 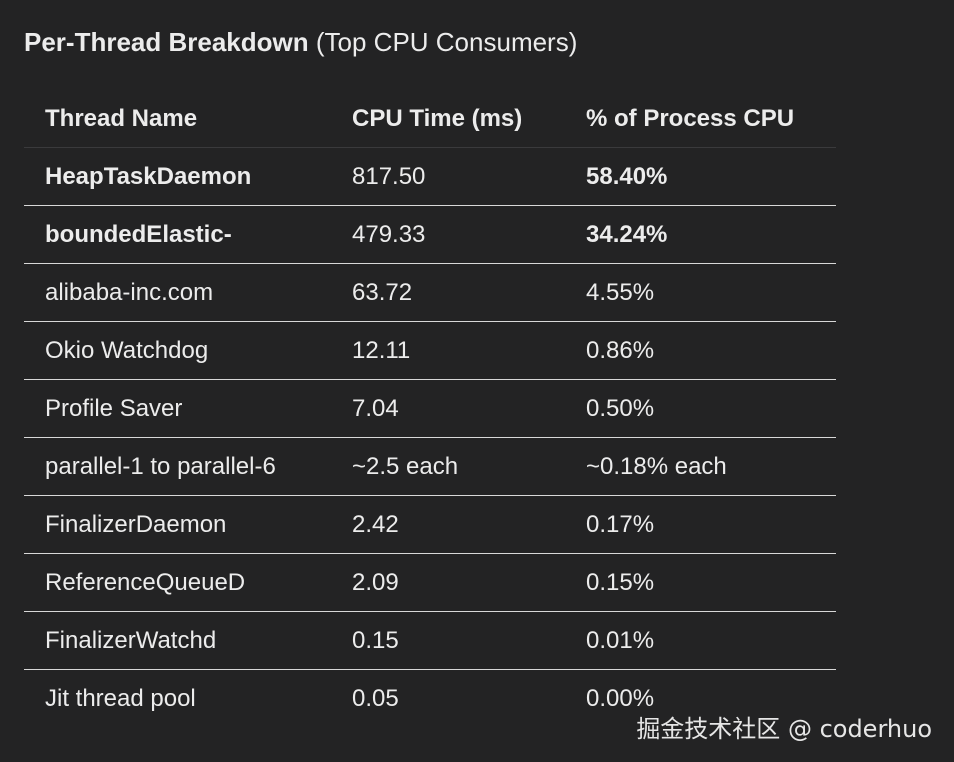 I want to click on table-row: alibaba-inc.com 63.72 4.55%, so click(x=430, y=292).